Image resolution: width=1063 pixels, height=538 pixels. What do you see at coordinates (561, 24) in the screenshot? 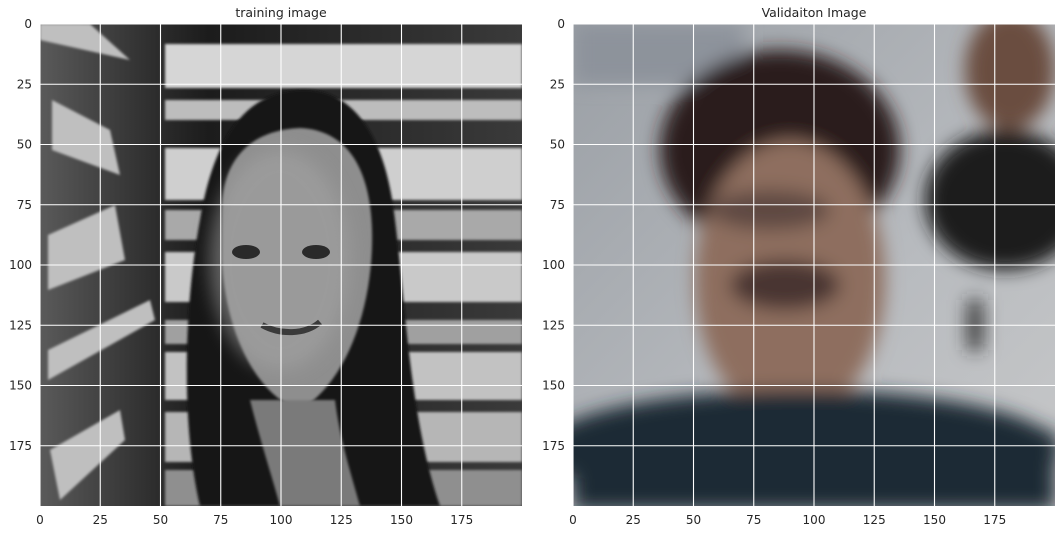
I see `validation-image-y-tick-label: 0` at bounding box center [561, 24].